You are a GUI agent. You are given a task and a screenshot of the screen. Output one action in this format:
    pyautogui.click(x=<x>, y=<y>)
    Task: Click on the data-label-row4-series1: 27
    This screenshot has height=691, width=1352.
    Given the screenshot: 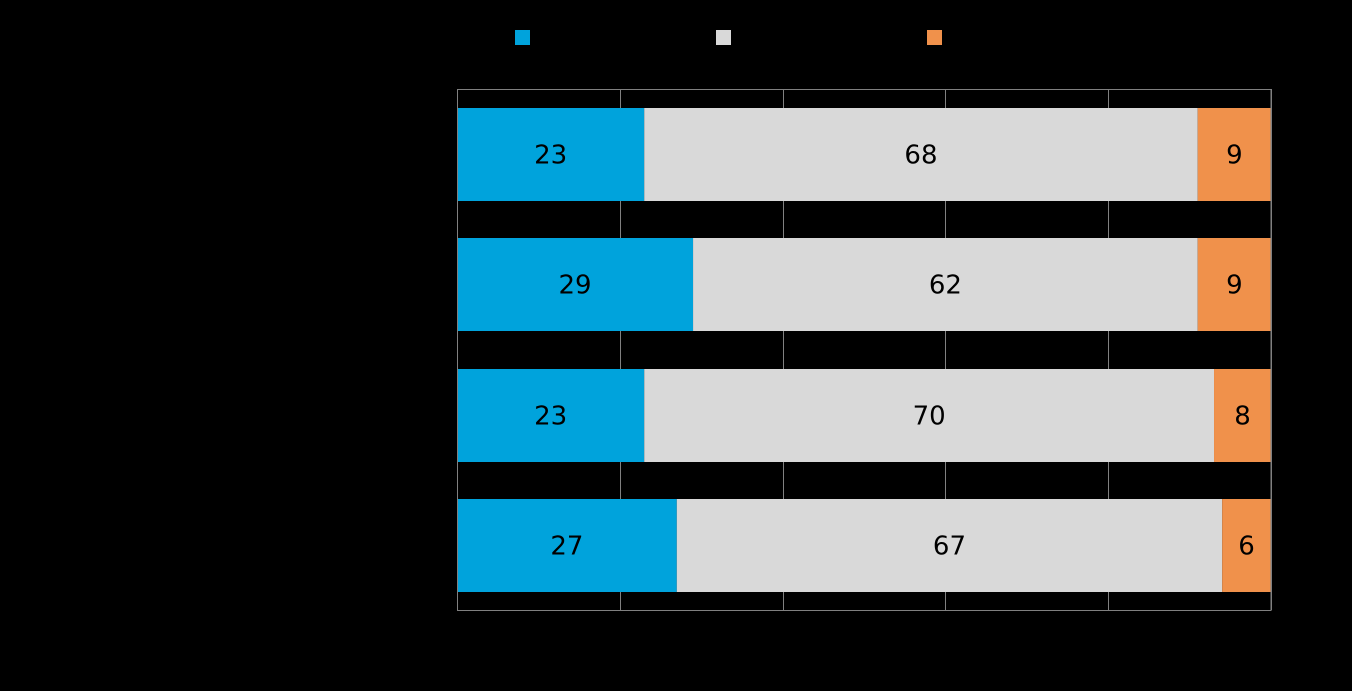 What is the action you would take?
    pyautogui.click(x=566, y=547)
    